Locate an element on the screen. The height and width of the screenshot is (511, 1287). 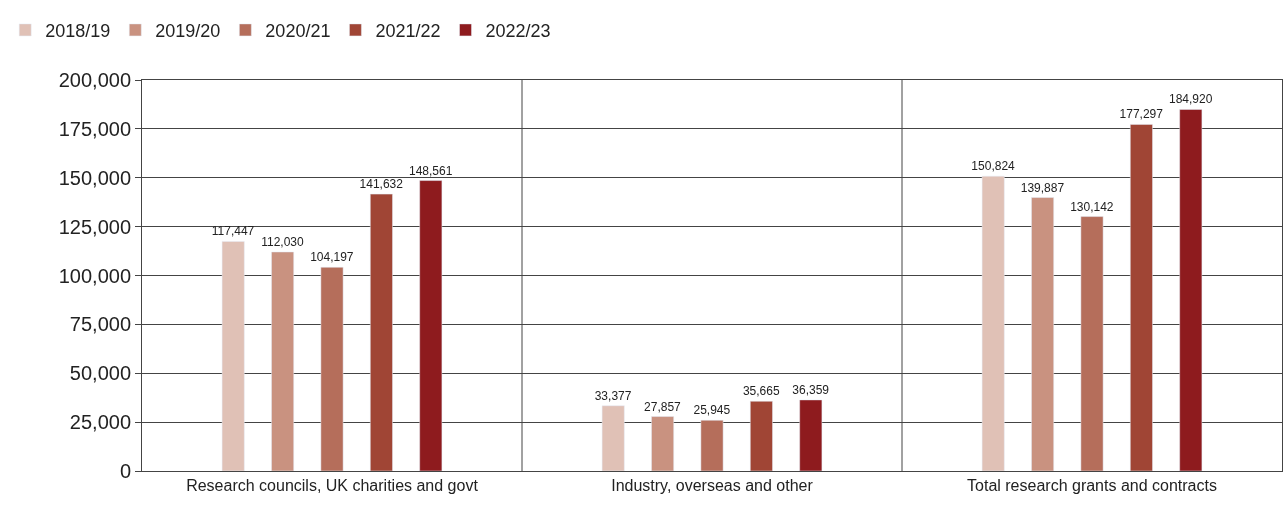
data-label: 130,142 is located at coordinates (1092, 206).